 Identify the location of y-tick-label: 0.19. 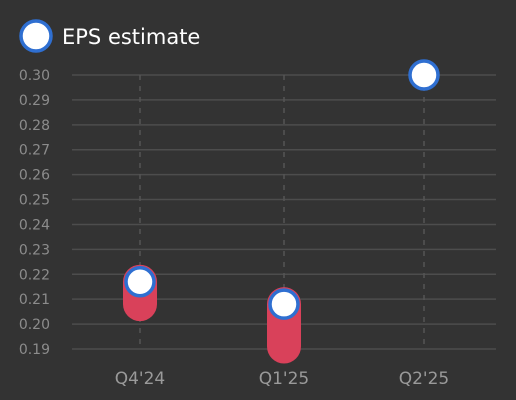
(34, 350).